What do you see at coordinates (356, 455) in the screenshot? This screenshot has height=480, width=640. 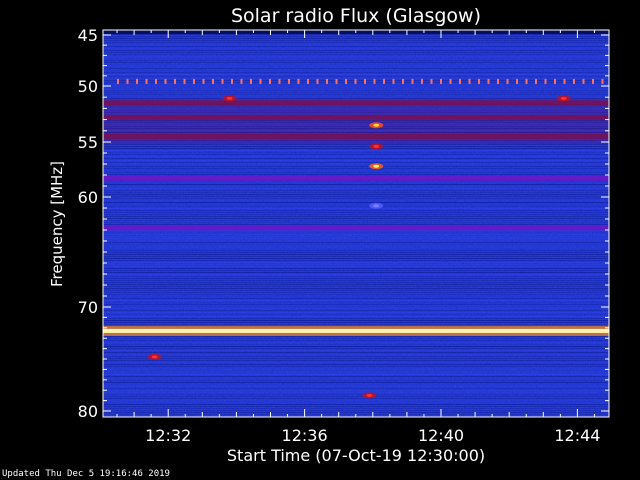 I see `x-axis-label: Start Time (07-Oct-19 12:30:00)` at bounding box center [356, 455].